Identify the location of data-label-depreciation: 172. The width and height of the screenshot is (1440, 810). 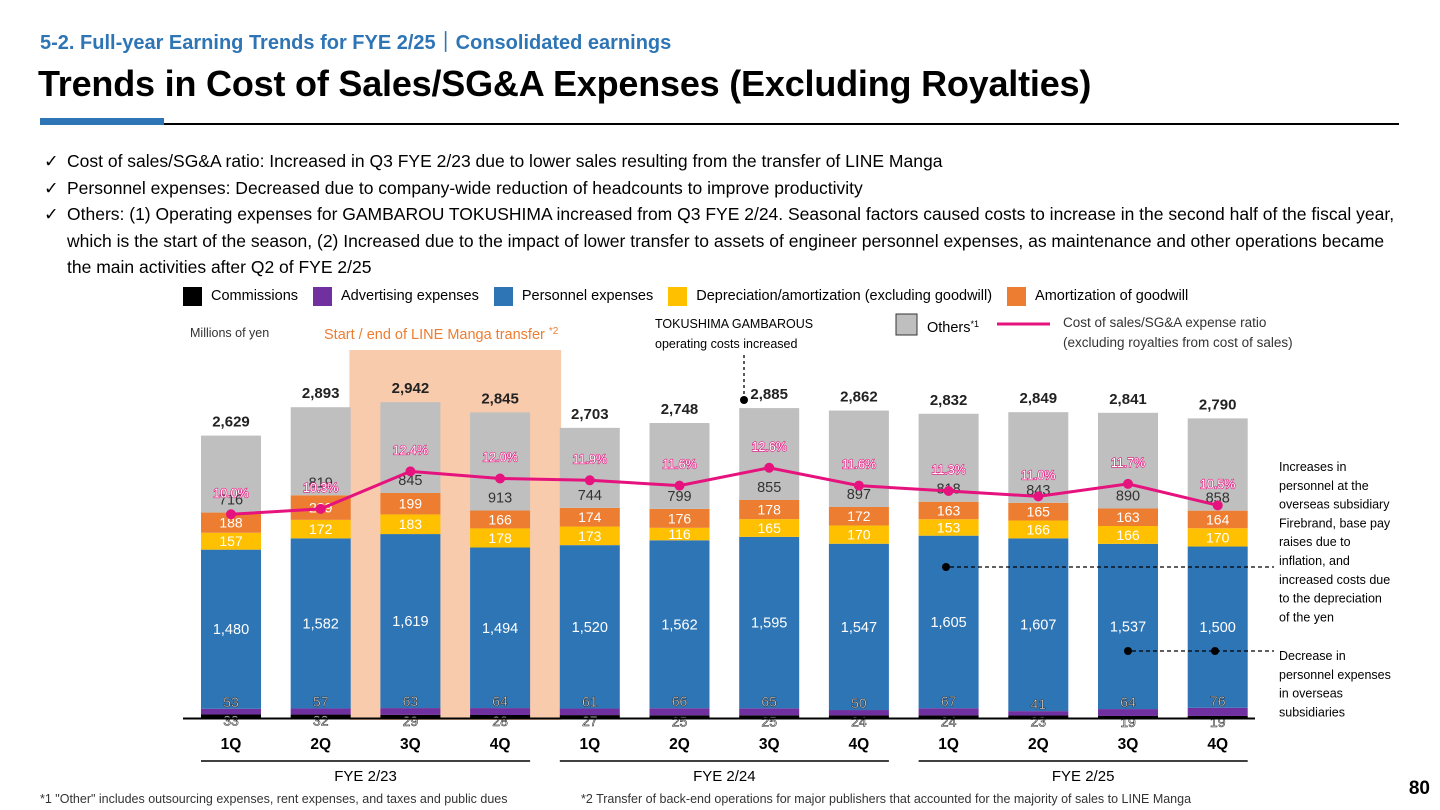
(321, 529).